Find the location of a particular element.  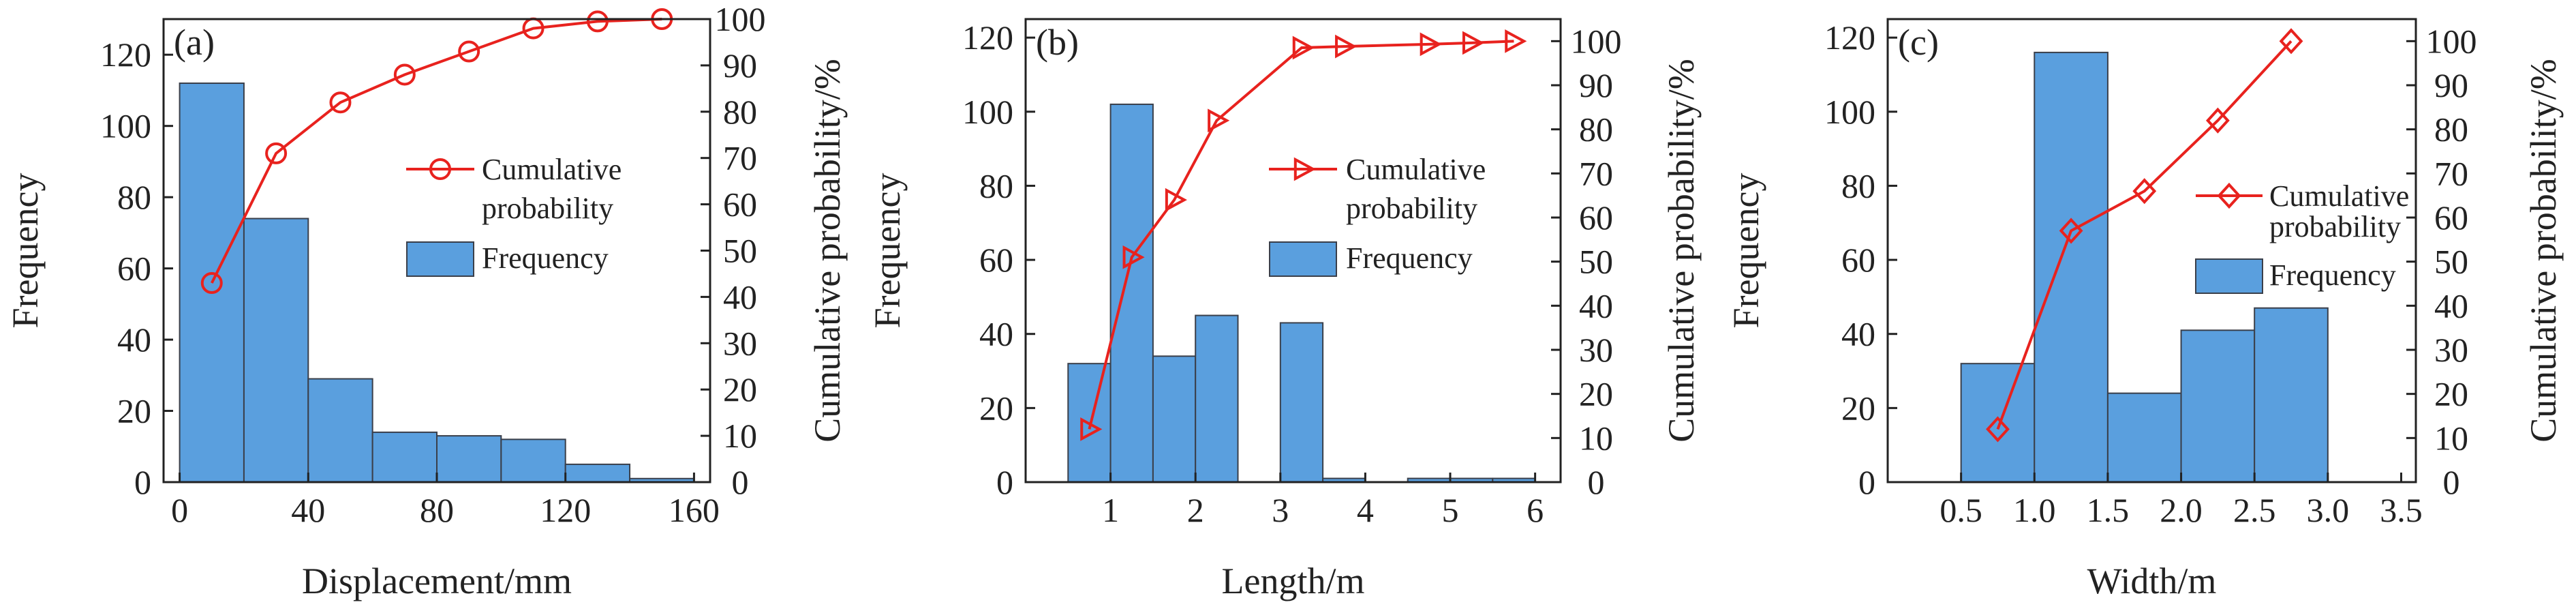

x-tick-label: 160 is located at coordinates (694, 510).